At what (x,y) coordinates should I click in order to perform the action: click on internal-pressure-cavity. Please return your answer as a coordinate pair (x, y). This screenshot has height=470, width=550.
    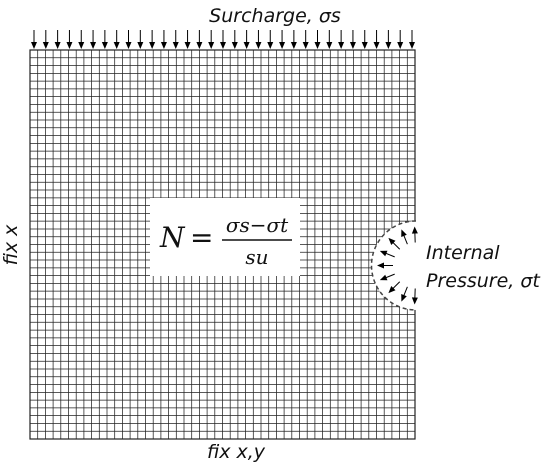
    Looking at the image, I should click on (394, 265).